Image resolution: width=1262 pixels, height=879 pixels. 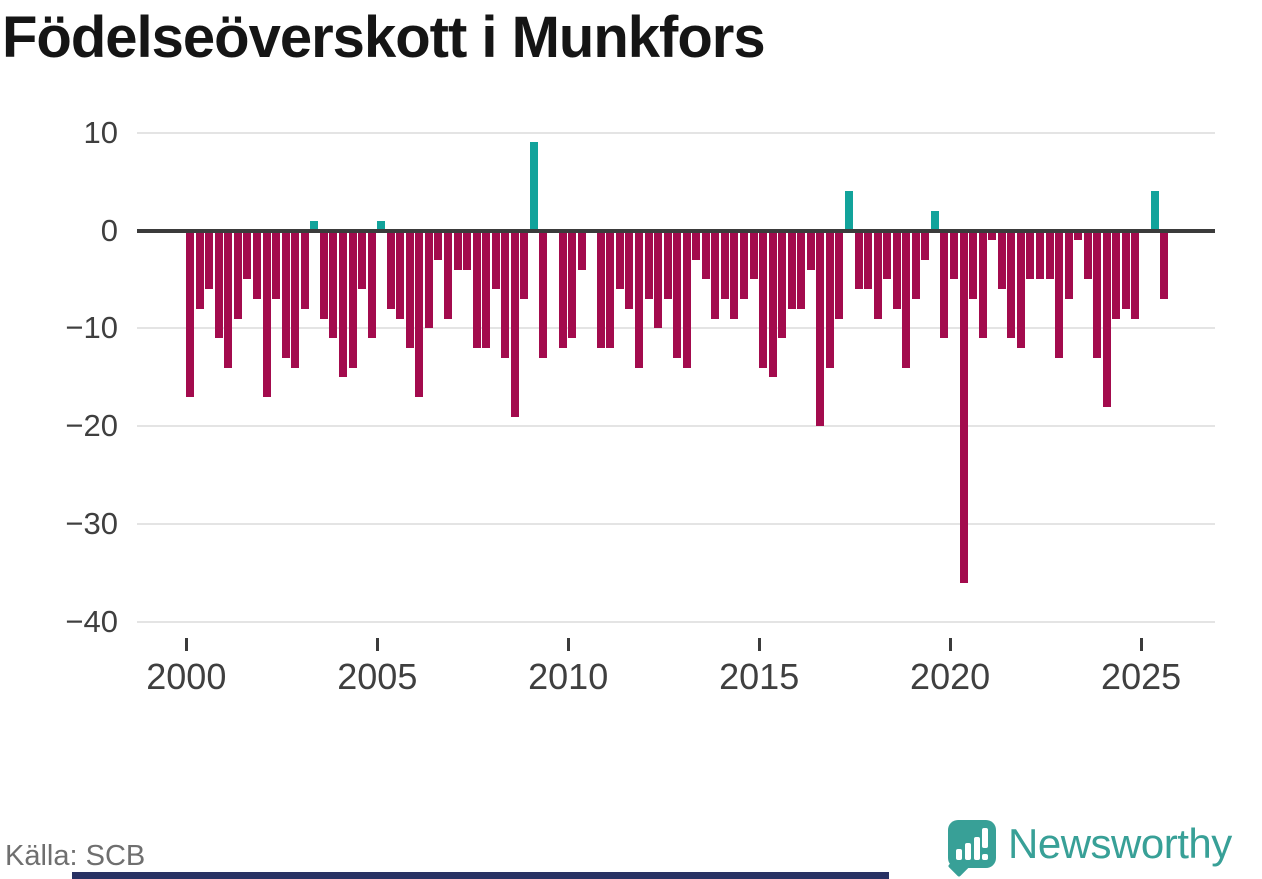 I want to click on bar-2020-Q2, so click(x=964, y=406).